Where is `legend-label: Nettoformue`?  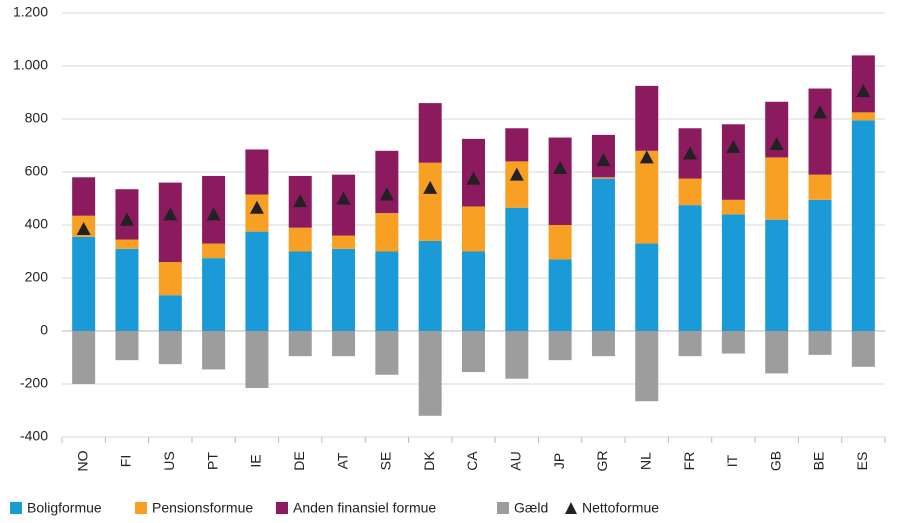
legend-label: Nettoformue is located at coordinates (620, 508).